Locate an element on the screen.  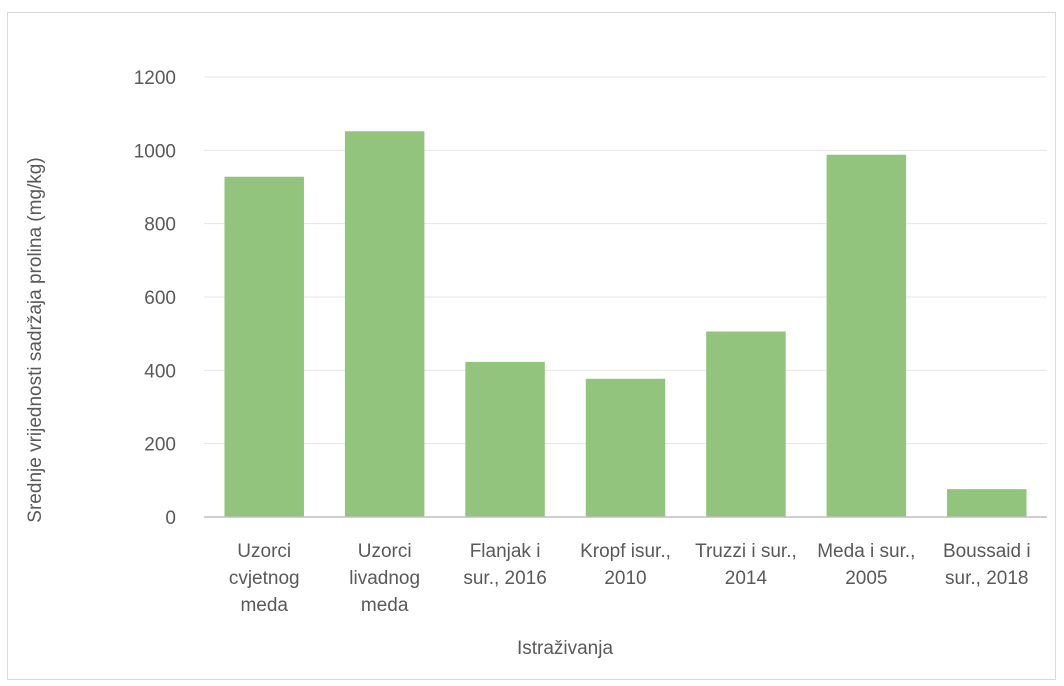
x-axis-title: Istraživanja is located at coordinates (565, 648).